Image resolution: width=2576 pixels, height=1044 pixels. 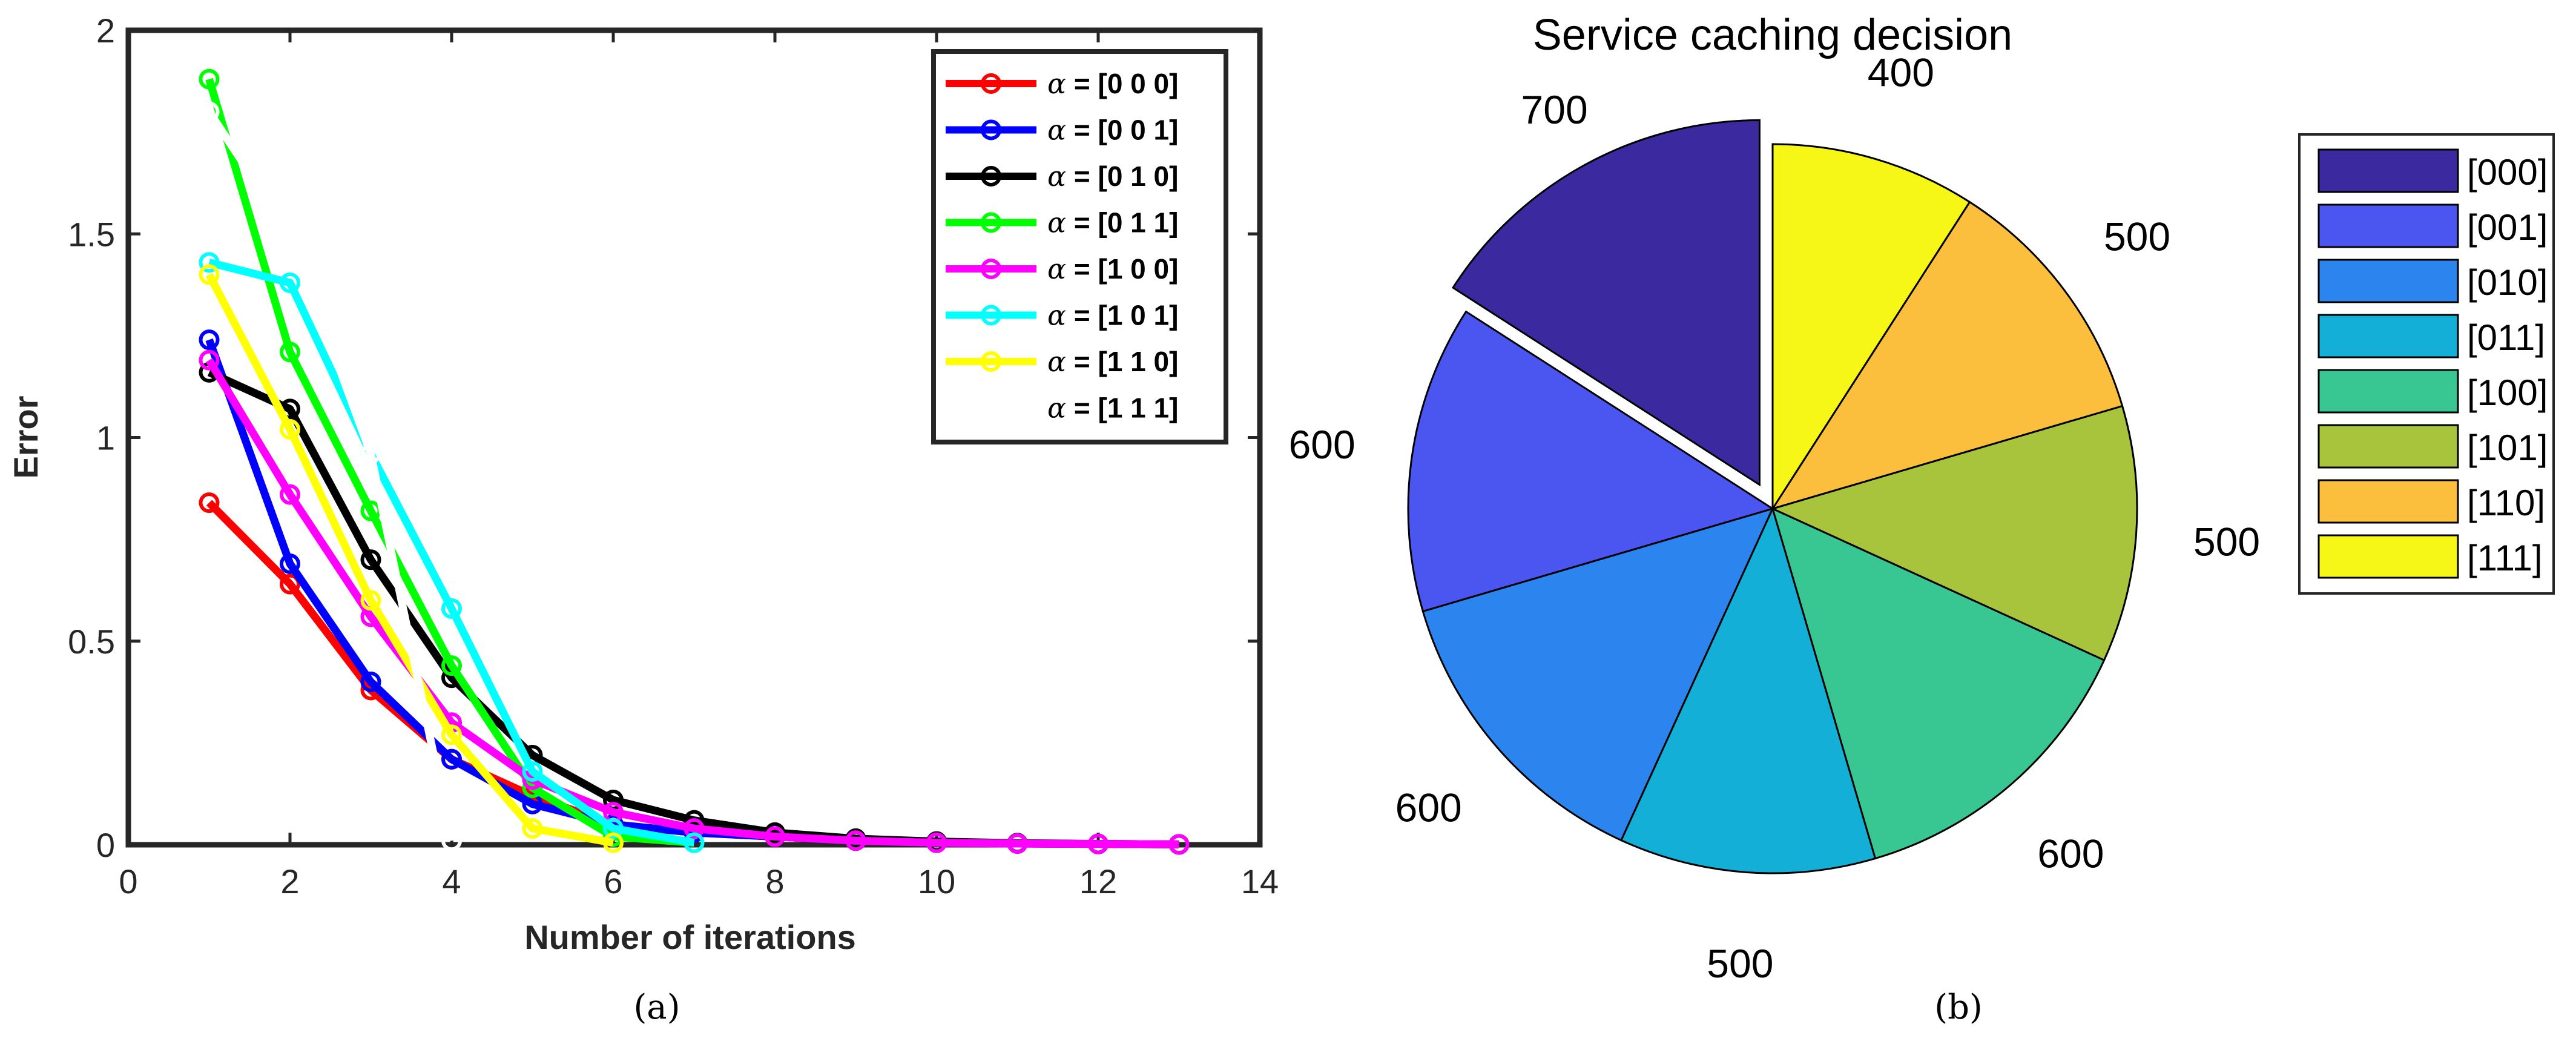 What do you see at coordinates (1122, 361) in the screenshot?
I see `legend-text: = [1 1 0]` at bounding box center [1122, 361].